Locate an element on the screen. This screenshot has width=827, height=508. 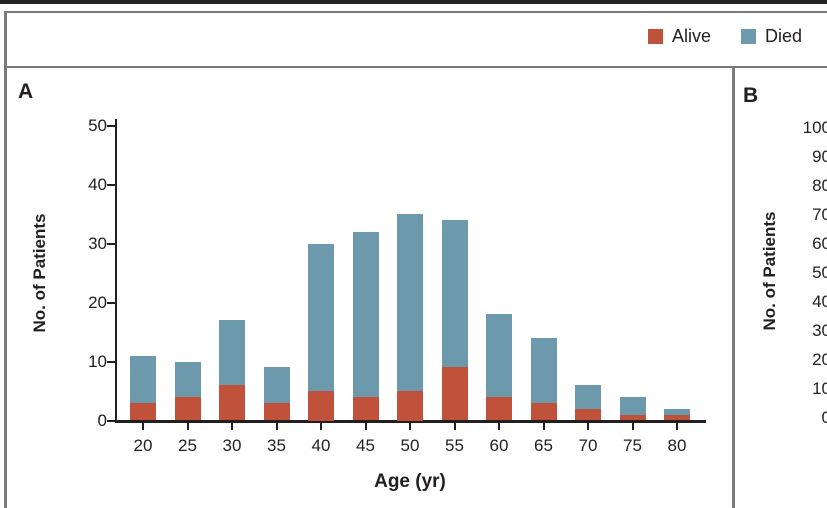
panel-a-y-axis is located at coordinates (116, 271).